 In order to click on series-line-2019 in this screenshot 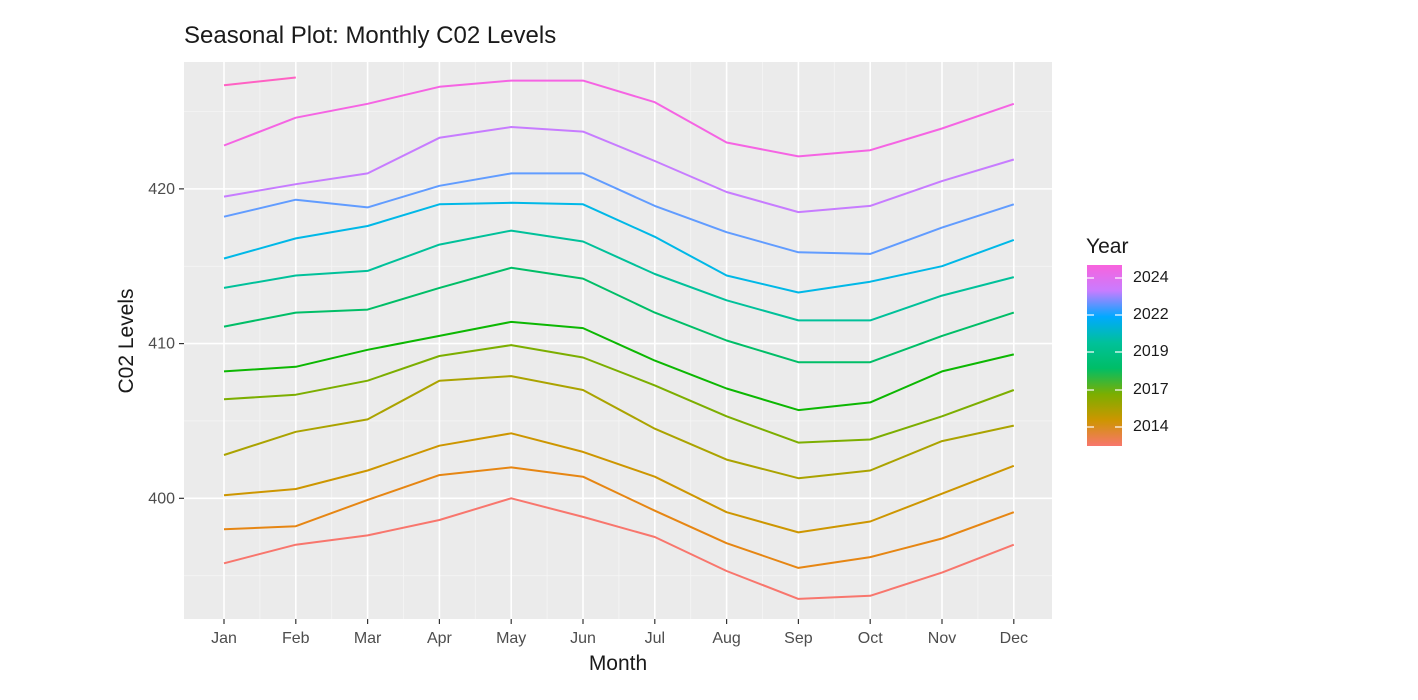, I will do `click(619, 315)`.